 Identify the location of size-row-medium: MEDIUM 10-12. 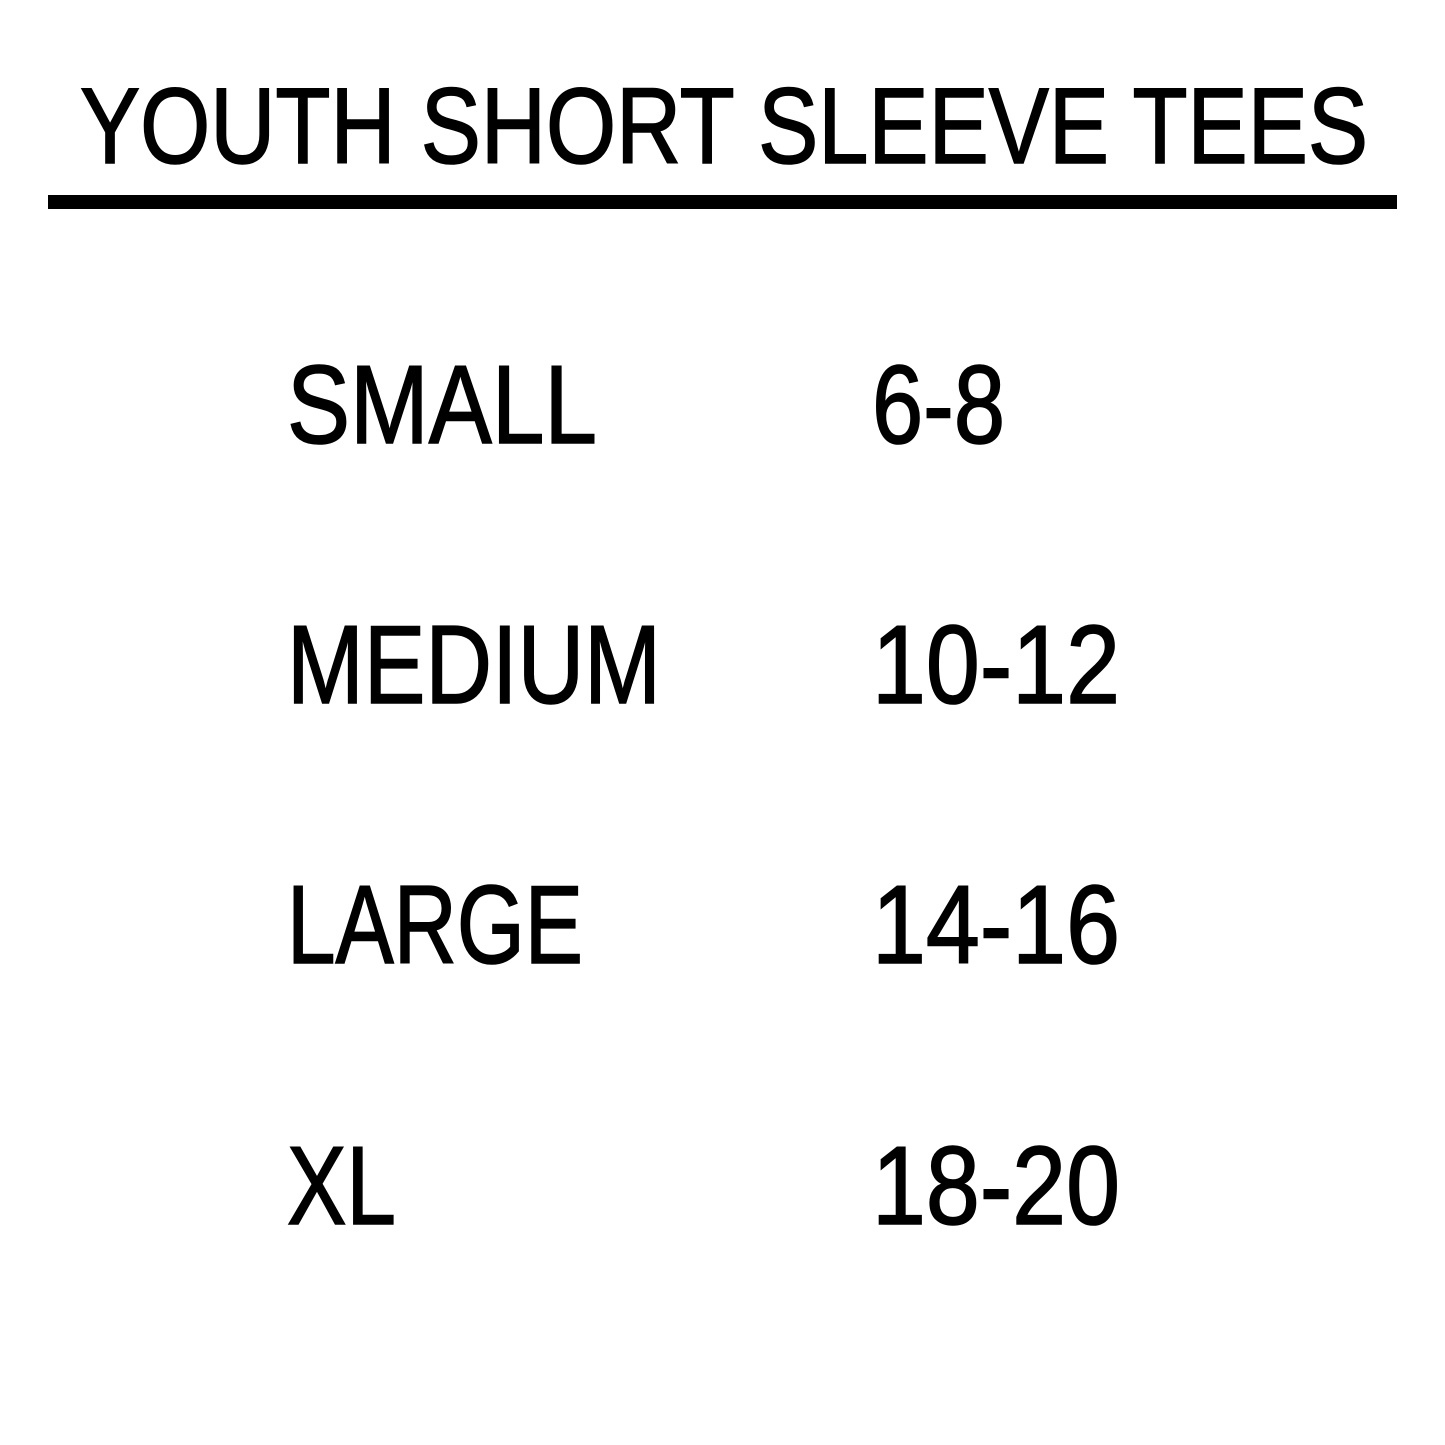
(703, 665).